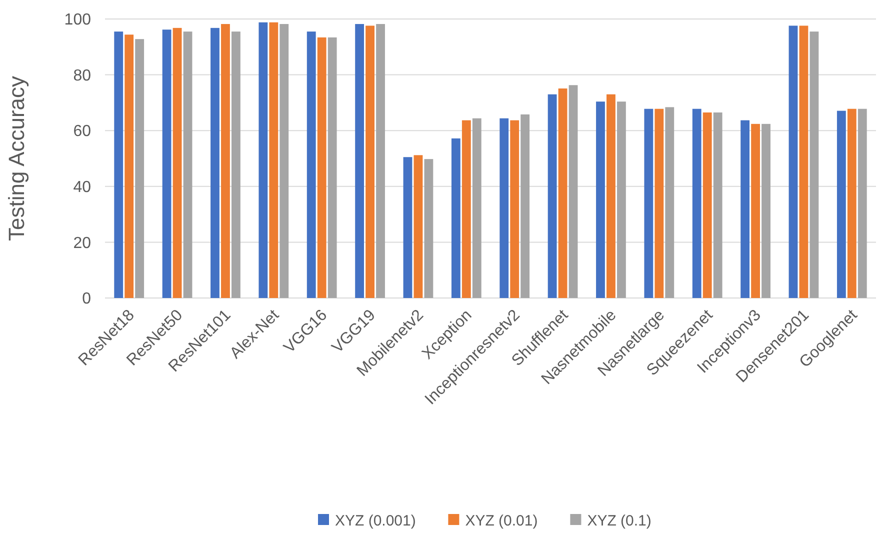  What do you see at coordinates (82, 187) in the screenshot?
I see `y-tick-label: 40` at bounding box center [82, 187].